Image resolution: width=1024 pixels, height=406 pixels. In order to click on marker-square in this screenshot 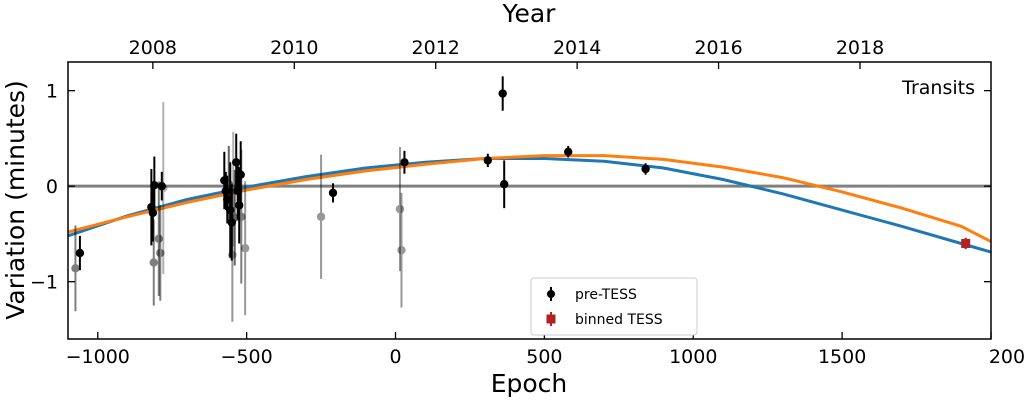, I will do `click(966, 243)`.